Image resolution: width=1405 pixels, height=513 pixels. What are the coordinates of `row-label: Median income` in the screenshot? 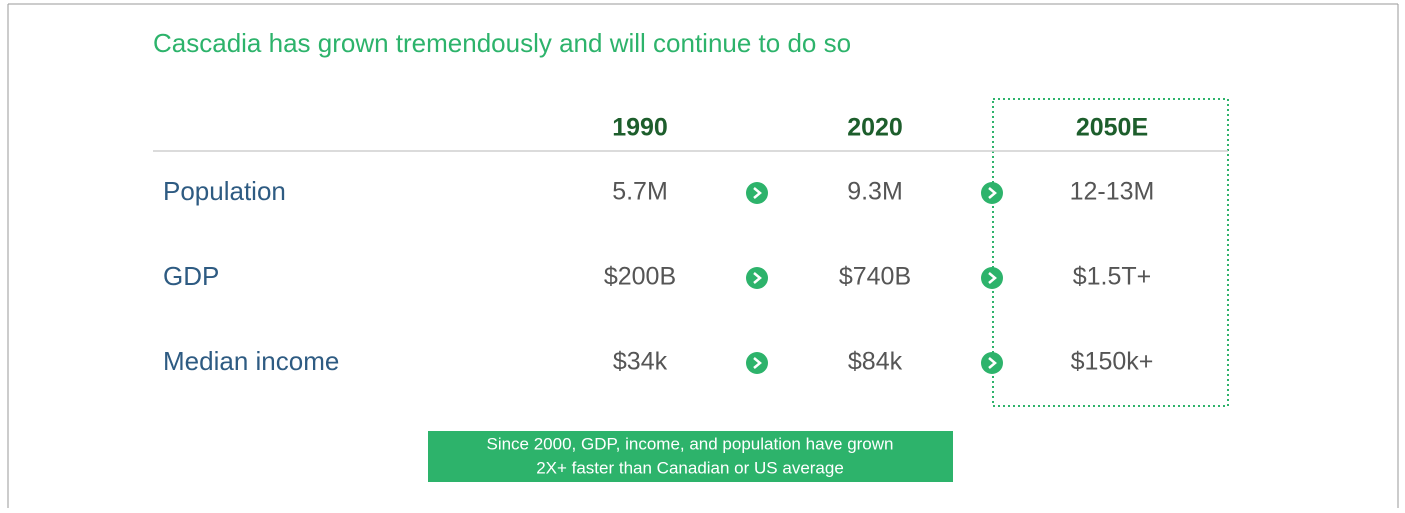 It's located at (251, 361).